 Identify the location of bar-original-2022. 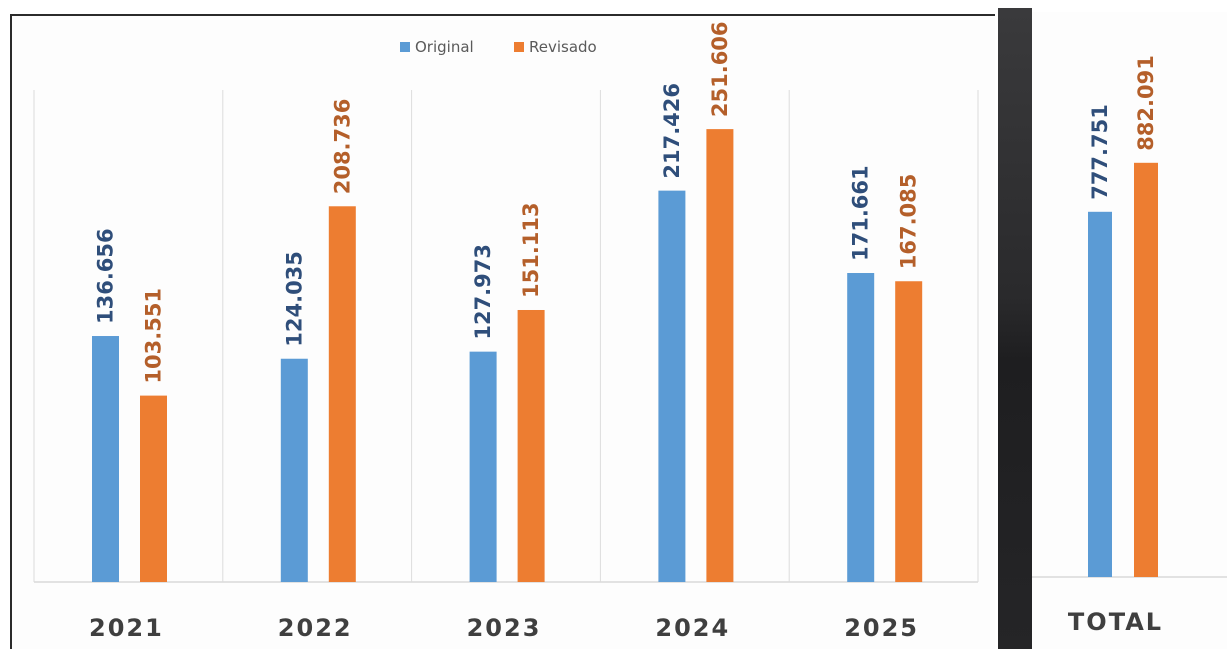
(294, 470).